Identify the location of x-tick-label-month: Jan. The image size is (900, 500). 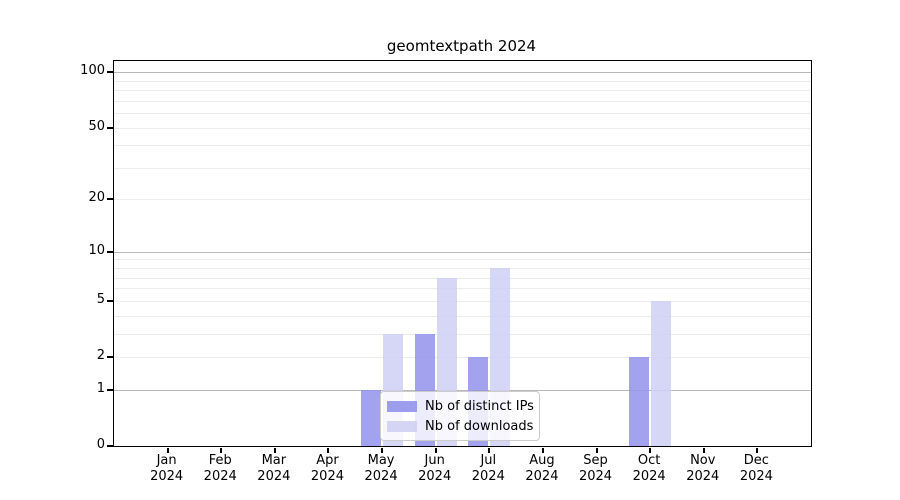
(166, 460).